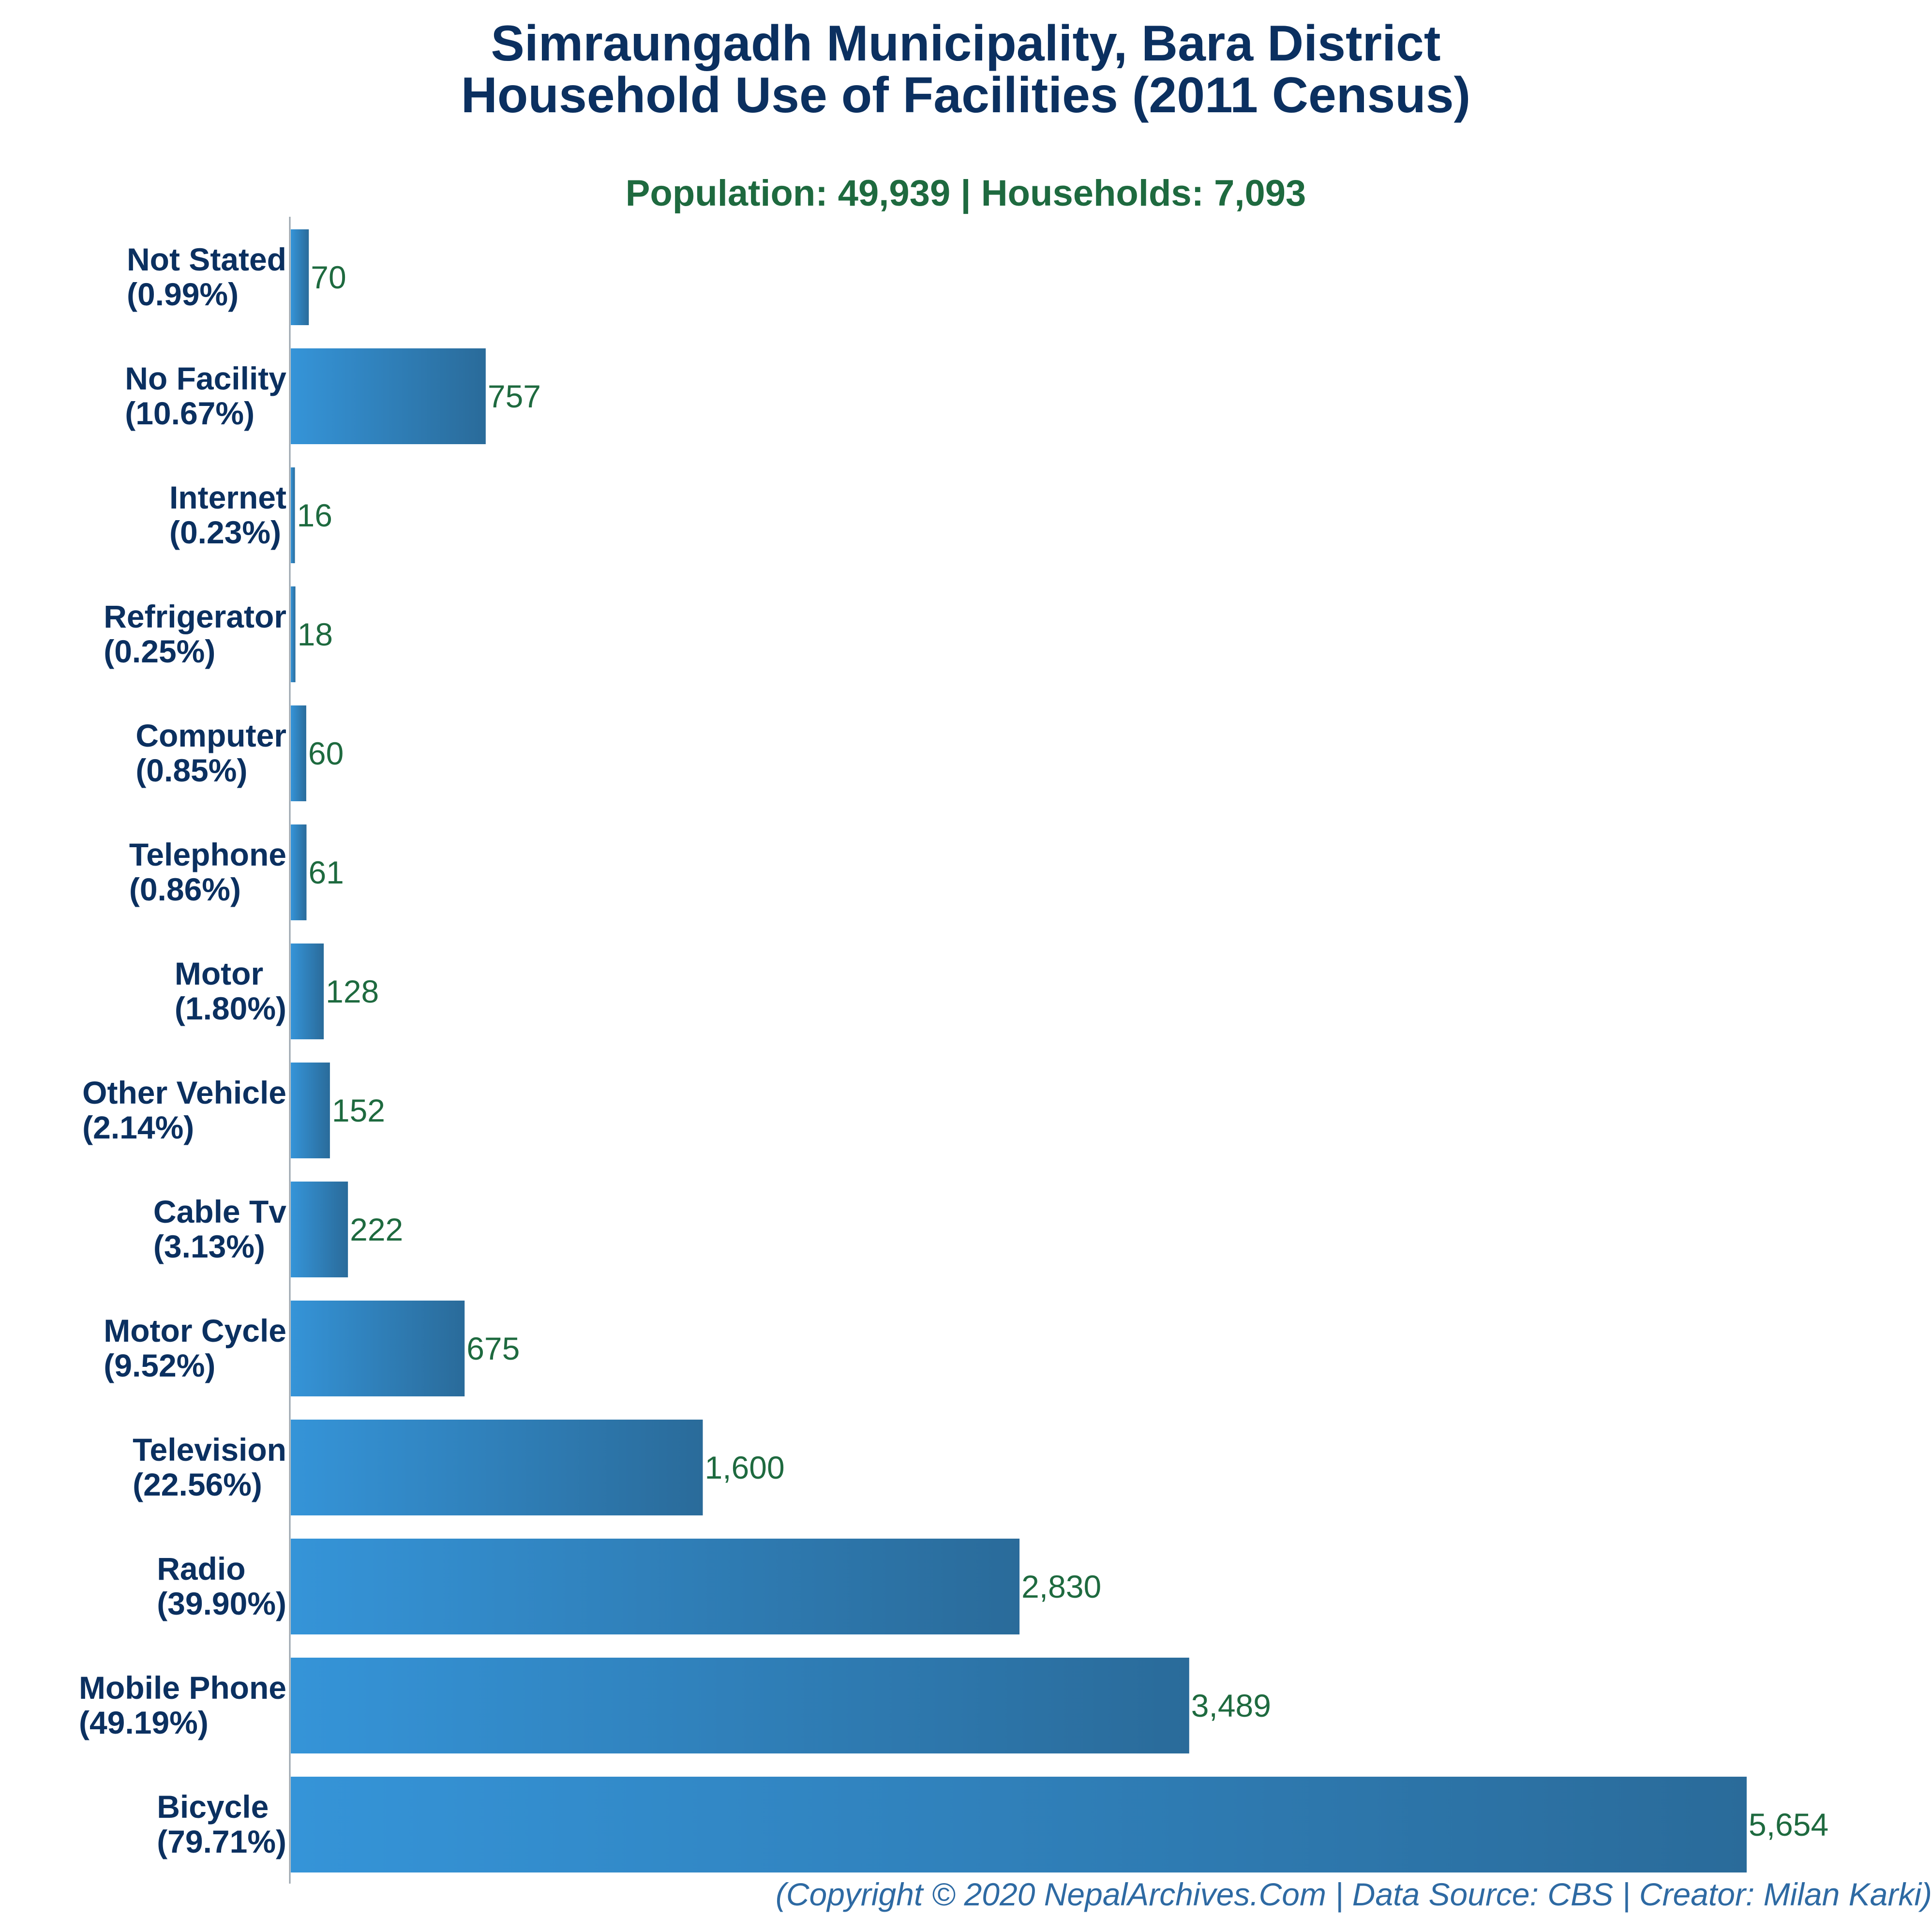 The image size is (1932, 1932). I want to click on category-label: Radio (39.90%), so click(221, 1586).